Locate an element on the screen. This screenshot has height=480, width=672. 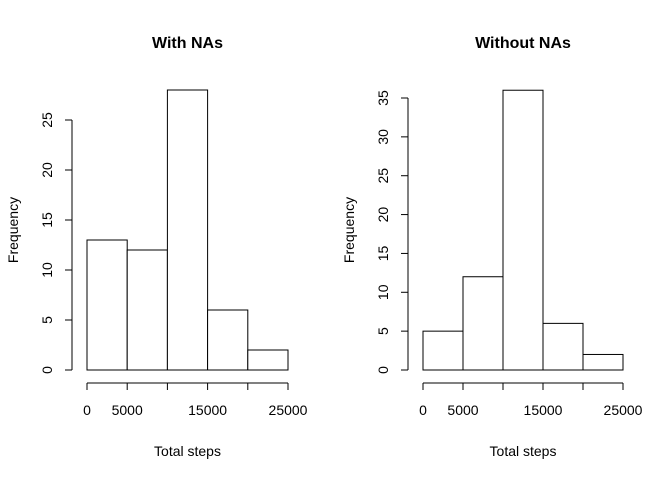
chart-title: With NAs is located at coordinates (187, 43).